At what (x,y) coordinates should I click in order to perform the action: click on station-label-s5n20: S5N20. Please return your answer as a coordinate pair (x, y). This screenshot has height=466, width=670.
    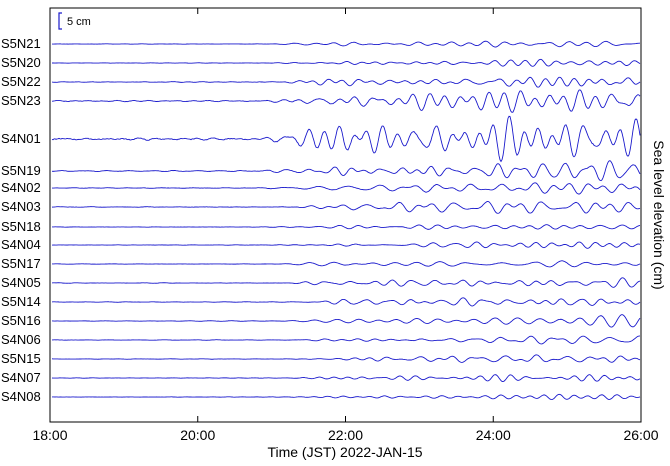
    Looking at the image, I should click on (21, 62).